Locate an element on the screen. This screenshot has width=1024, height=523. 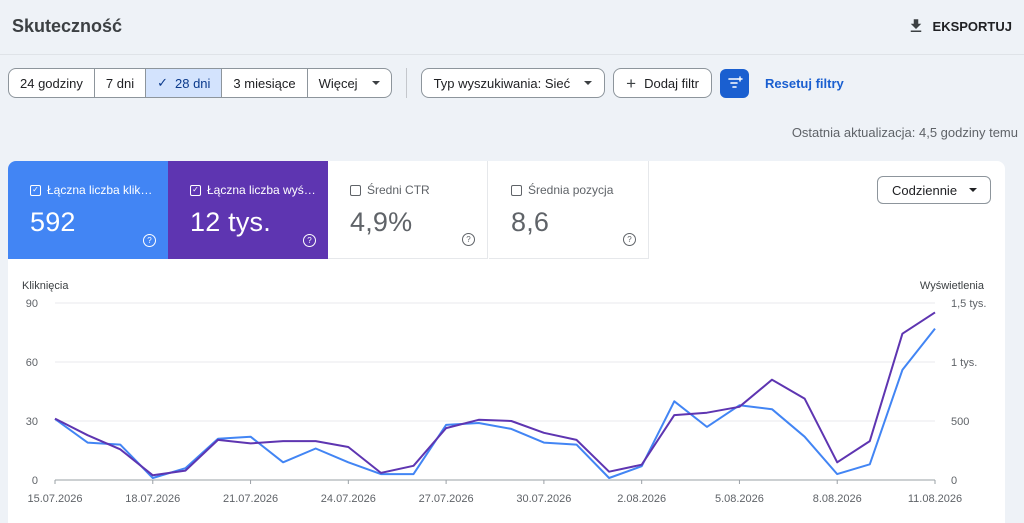
y-right-axis-title: Wyświetlenia is located at coordinates (952, 286).